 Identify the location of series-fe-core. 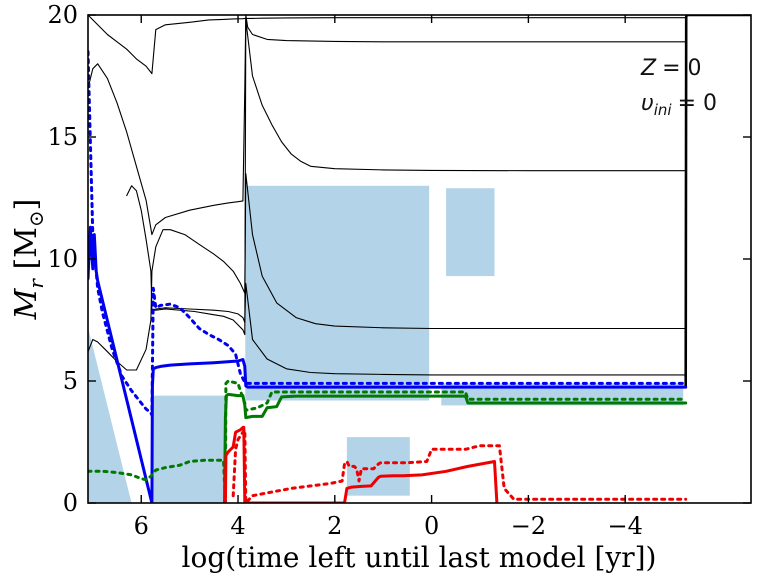
(361, 464).